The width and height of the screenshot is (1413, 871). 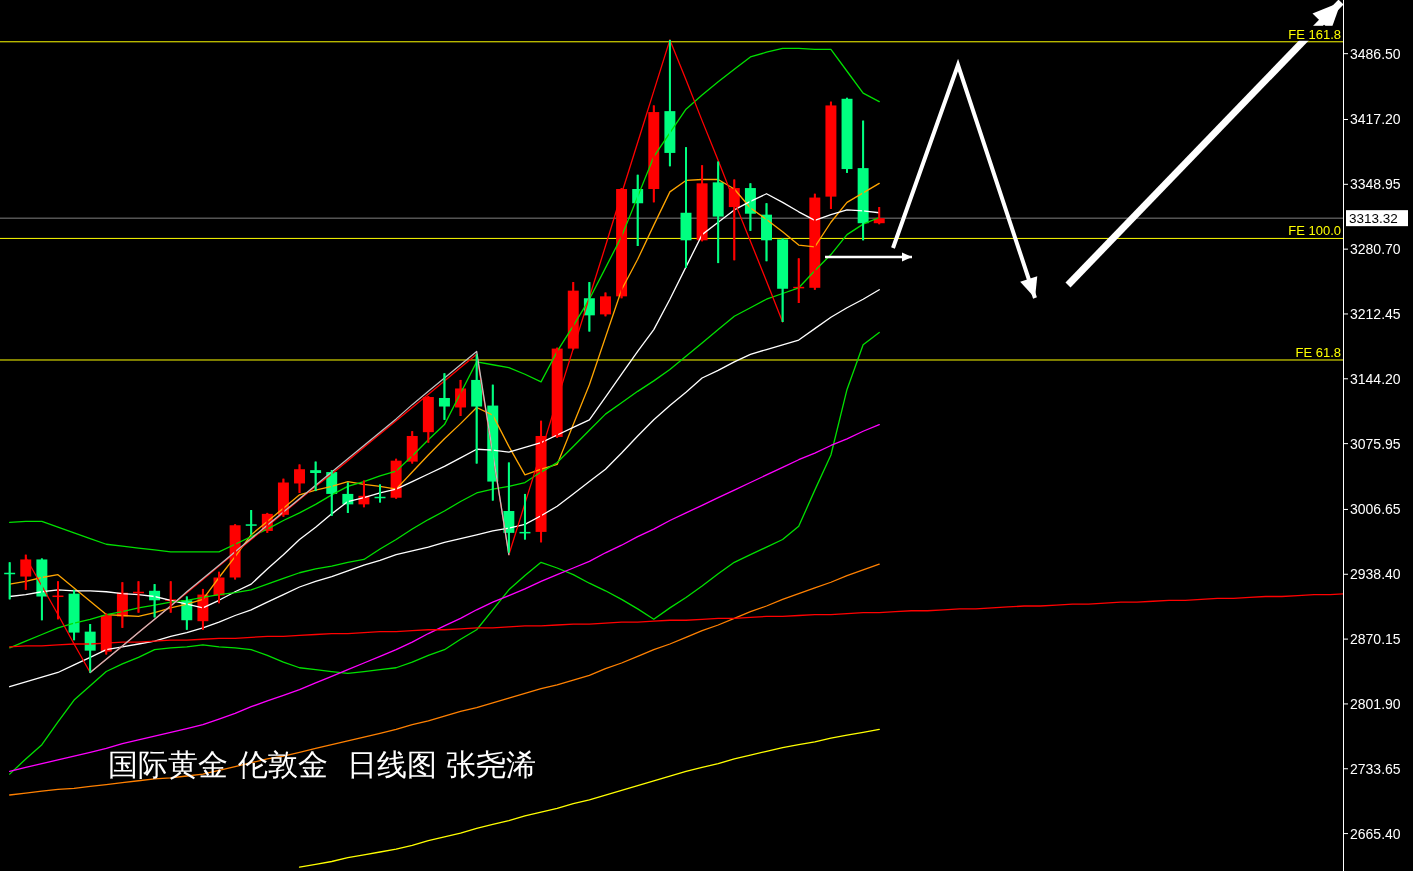 What do you see at coordinates (1375, 119) in the screenshot?
I see `y-tick: 3417.20` at bounding box center [1375, 119].